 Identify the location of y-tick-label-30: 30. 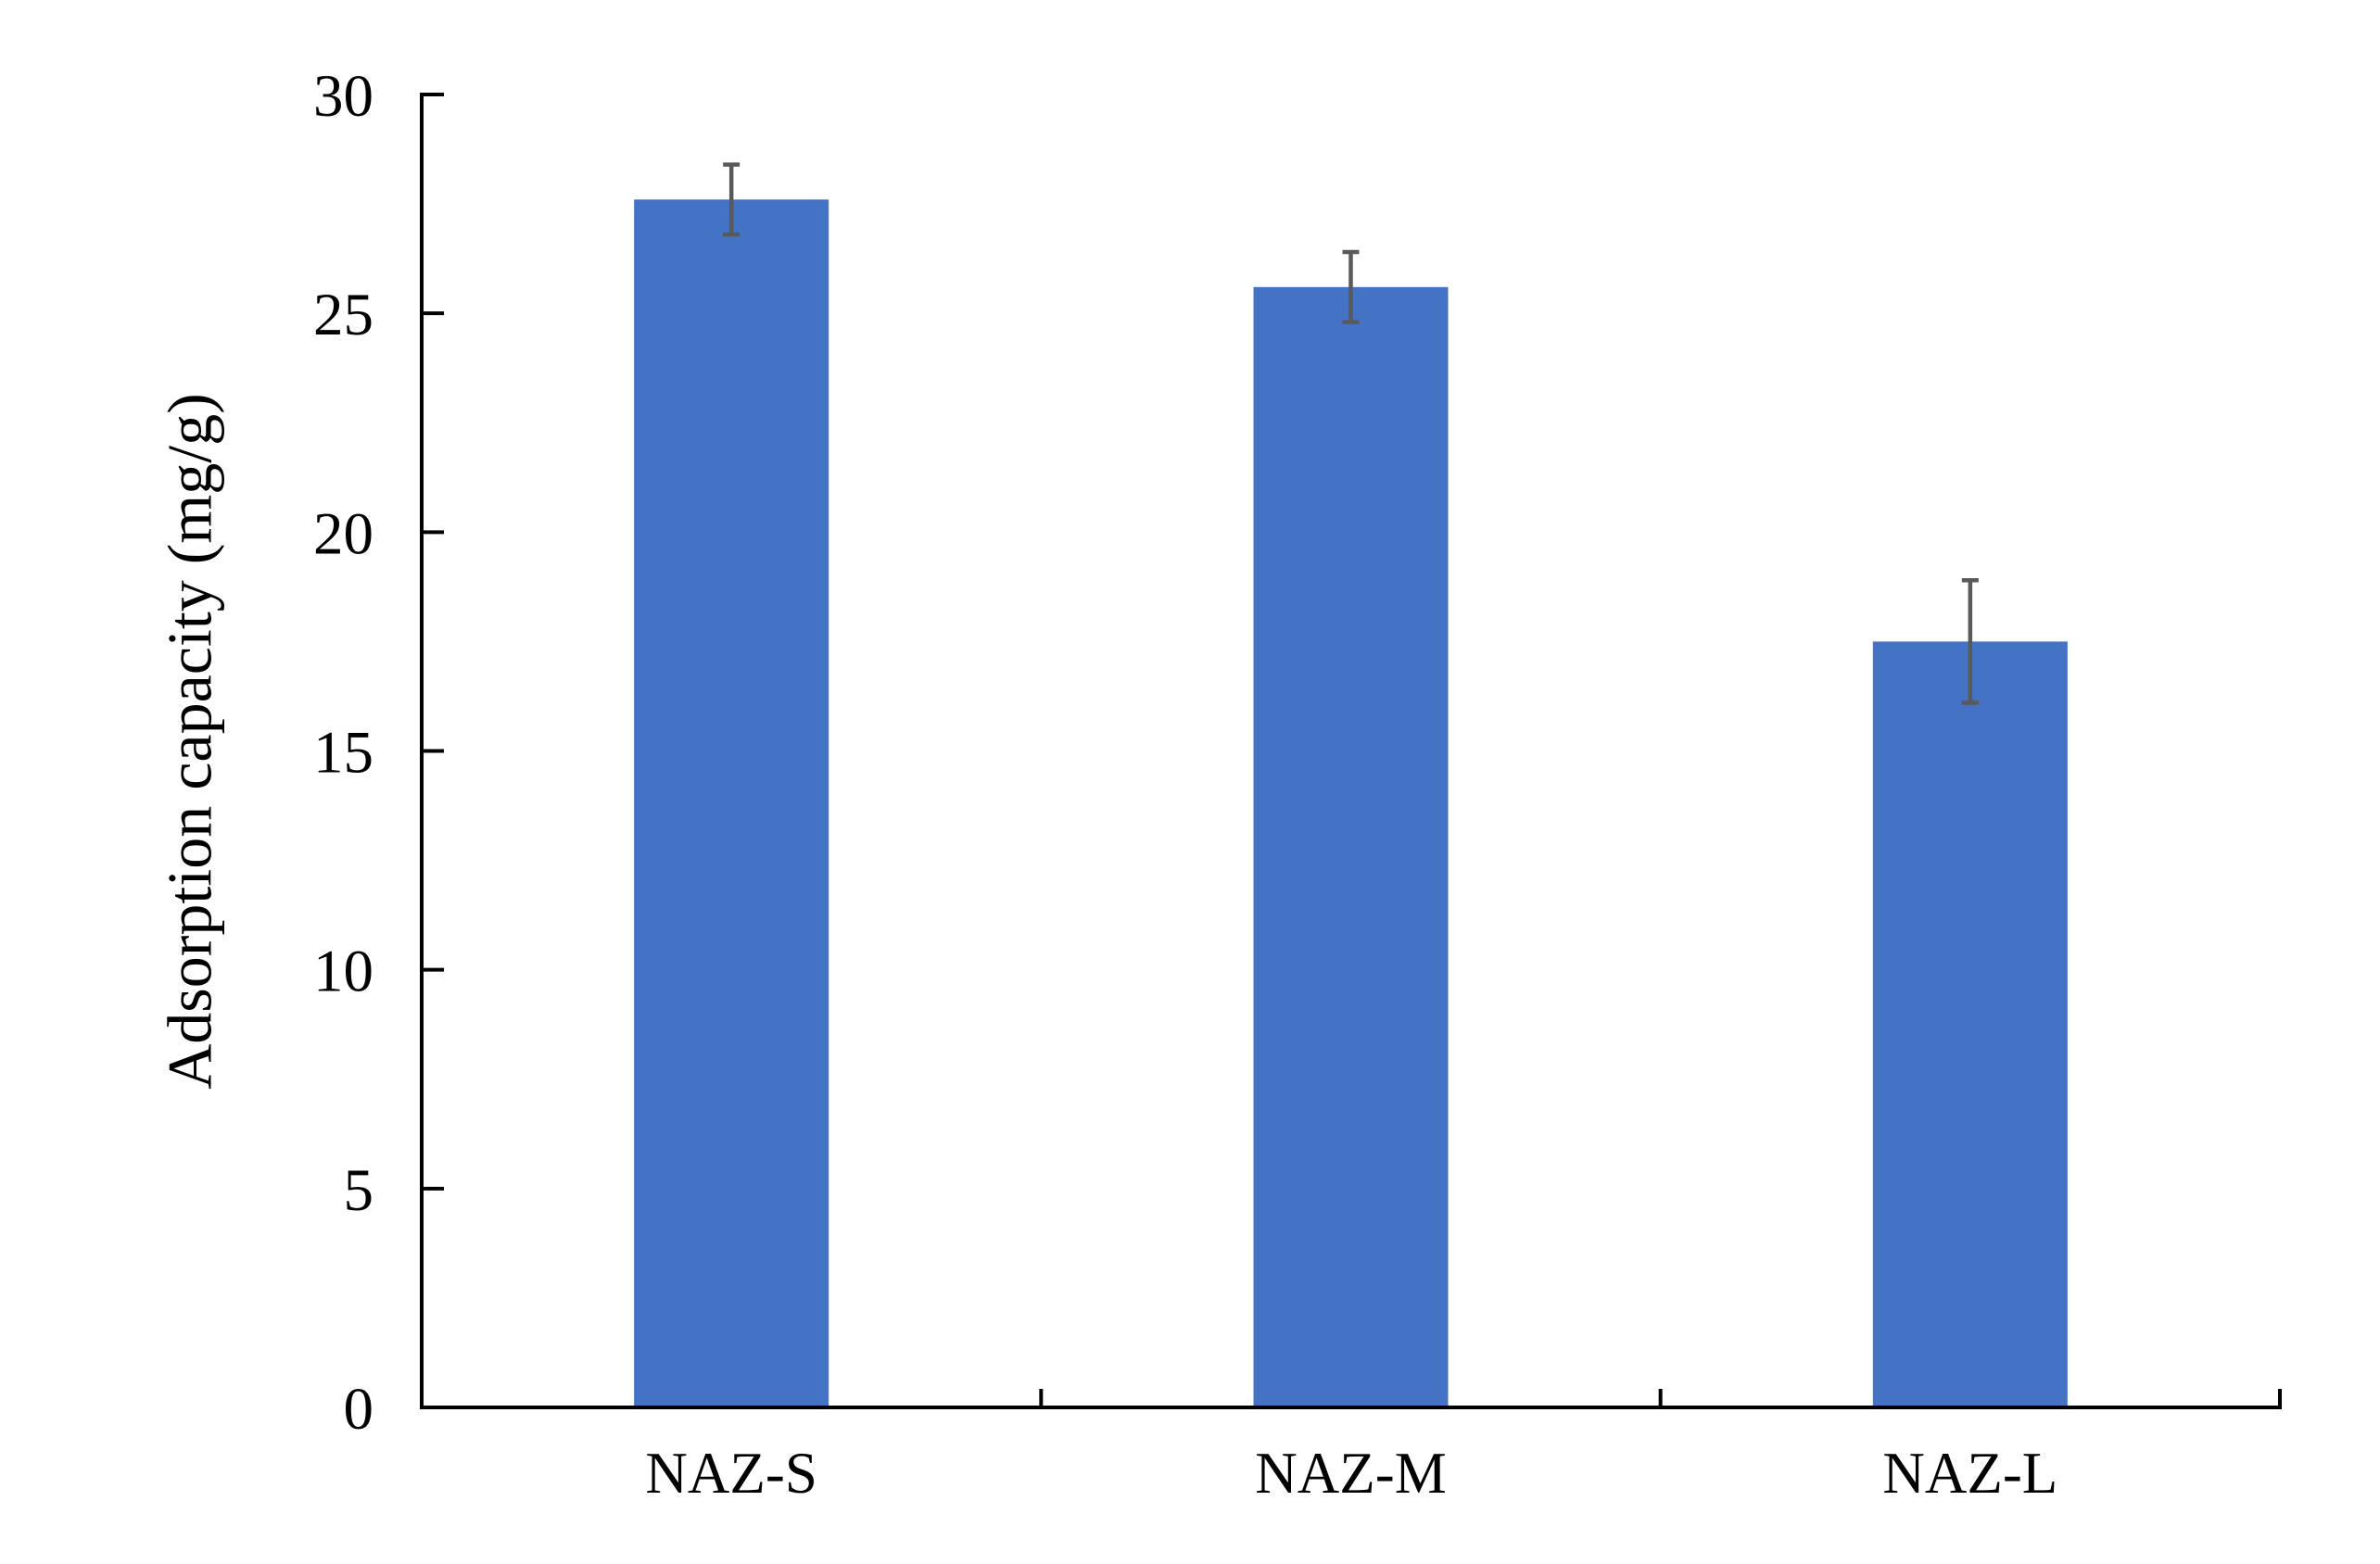
(343, 96).